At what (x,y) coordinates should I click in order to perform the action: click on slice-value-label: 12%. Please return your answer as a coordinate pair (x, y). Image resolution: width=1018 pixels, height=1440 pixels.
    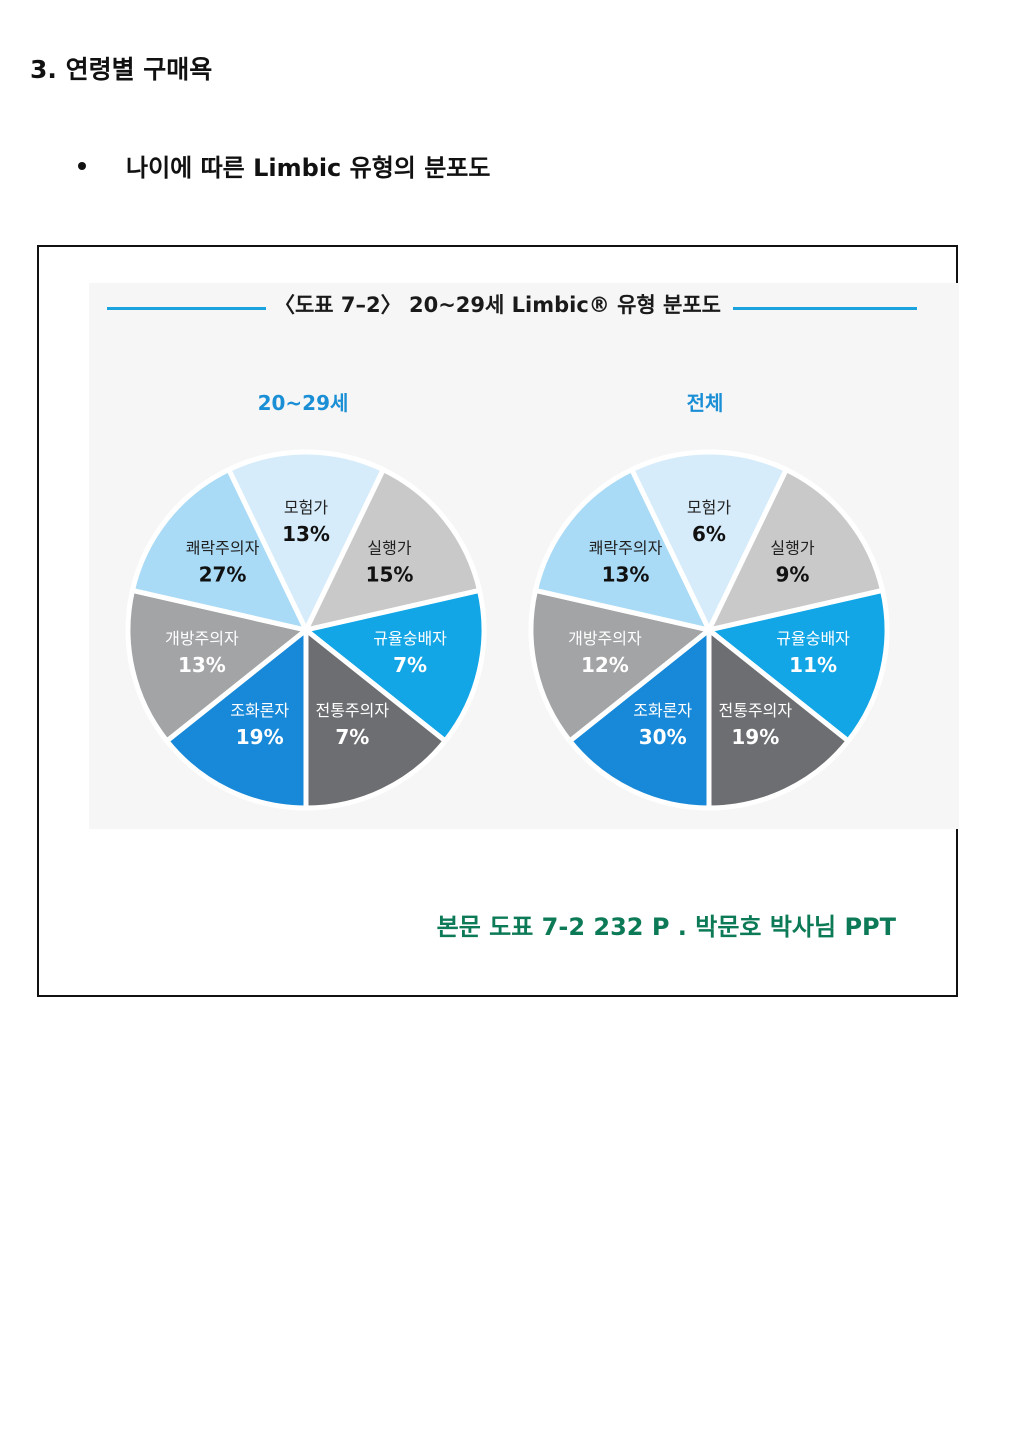
    Looking at the image, I should click on (605, 665).